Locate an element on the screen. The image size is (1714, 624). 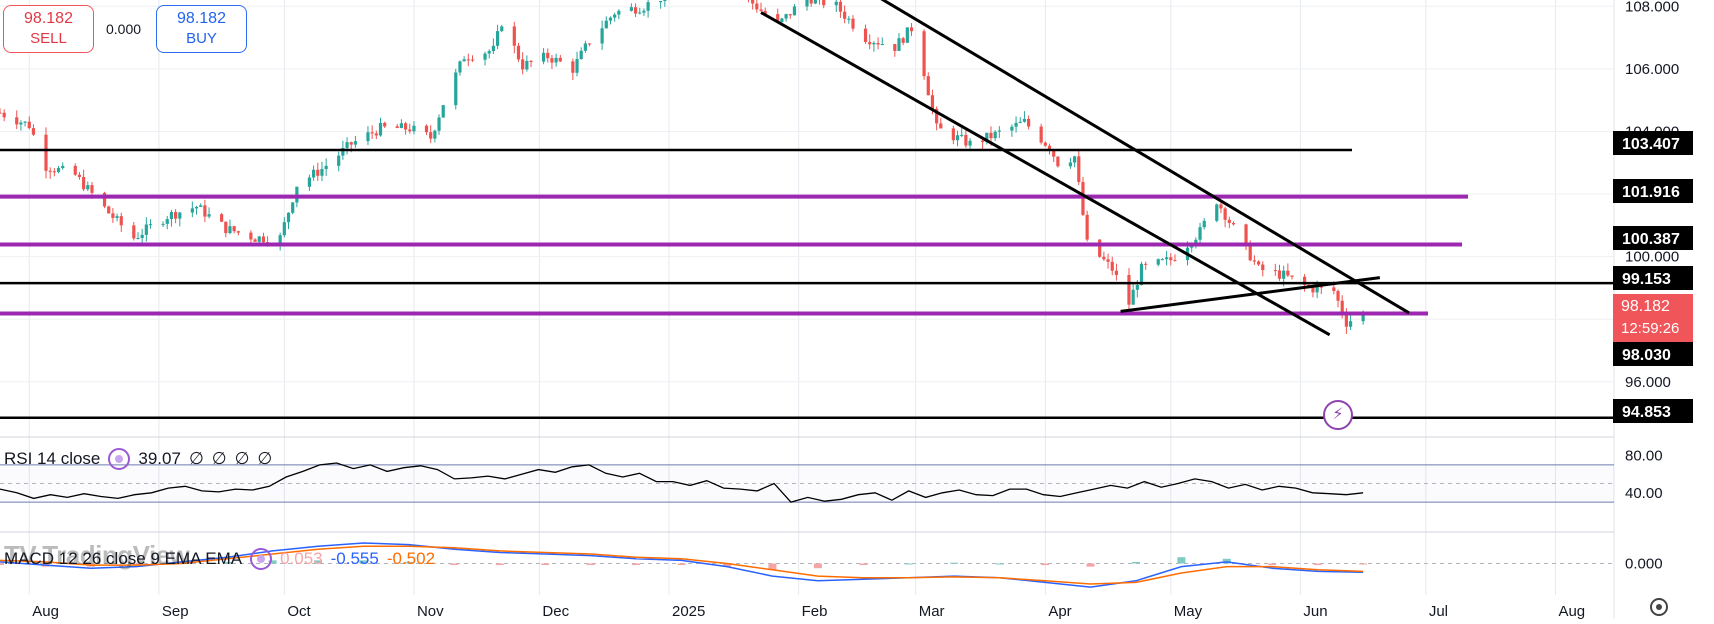
lightning-icon: ⚡ is located at coordinates (1338, 415).